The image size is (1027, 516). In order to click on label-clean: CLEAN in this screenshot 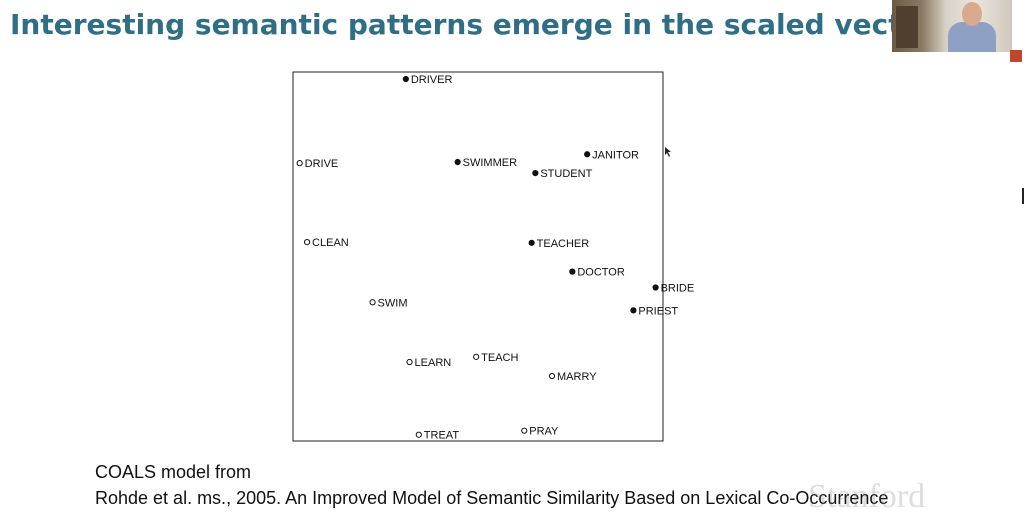, I will do `click(330, 243)`.